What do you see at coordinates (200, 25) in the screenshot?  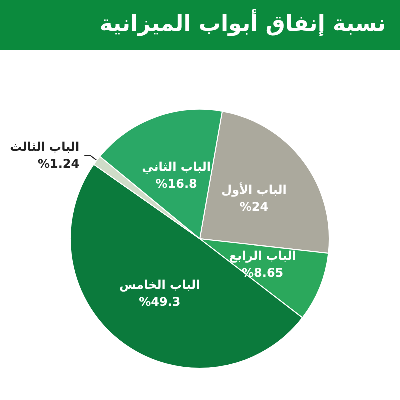 I see `chart-title: نسبة إنفاق أبواب الميزانية` at bounding box center [200, 25].